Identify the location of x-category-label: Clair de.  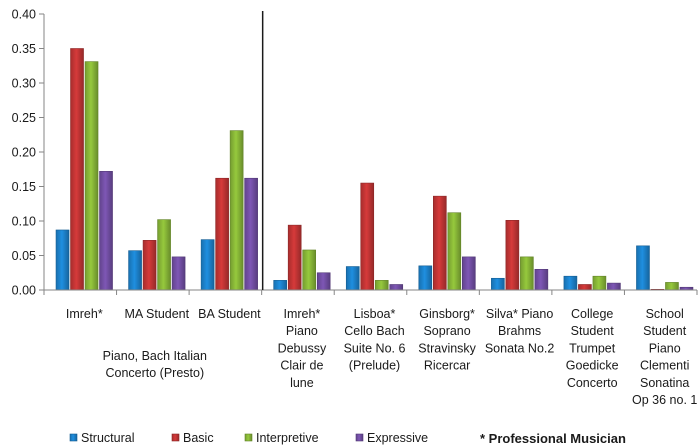
(301, 366).